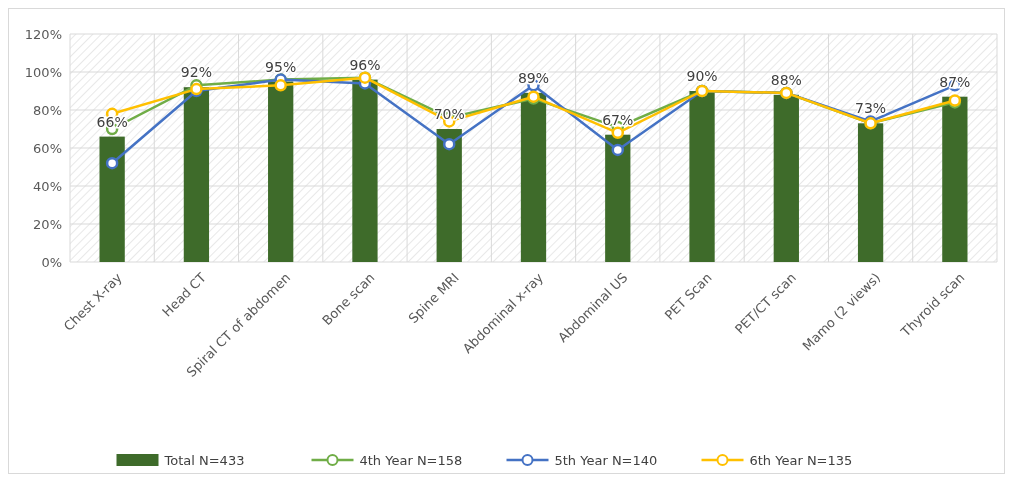  Describe the element at coordinates (43, 72) in the screenshot. I see `y-tick-label: 100%` at that location.